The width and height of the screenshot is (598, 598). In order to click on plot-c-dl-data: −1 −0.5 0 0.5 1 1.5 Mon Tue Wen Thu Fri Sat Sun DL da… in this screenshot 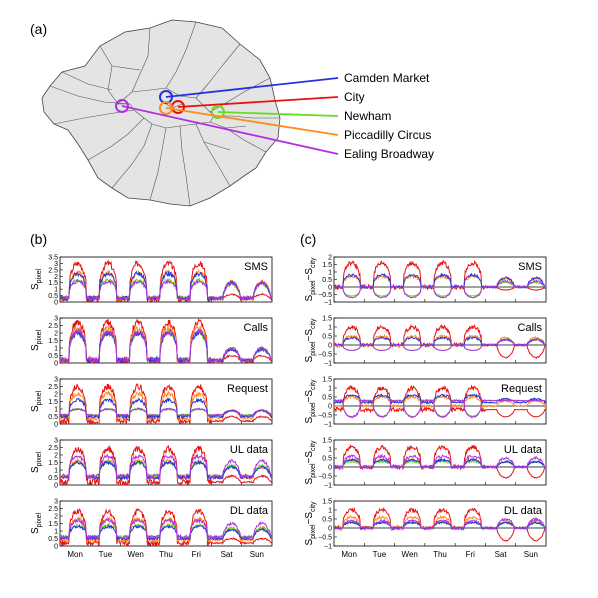, I will do `click(425, 529)`.